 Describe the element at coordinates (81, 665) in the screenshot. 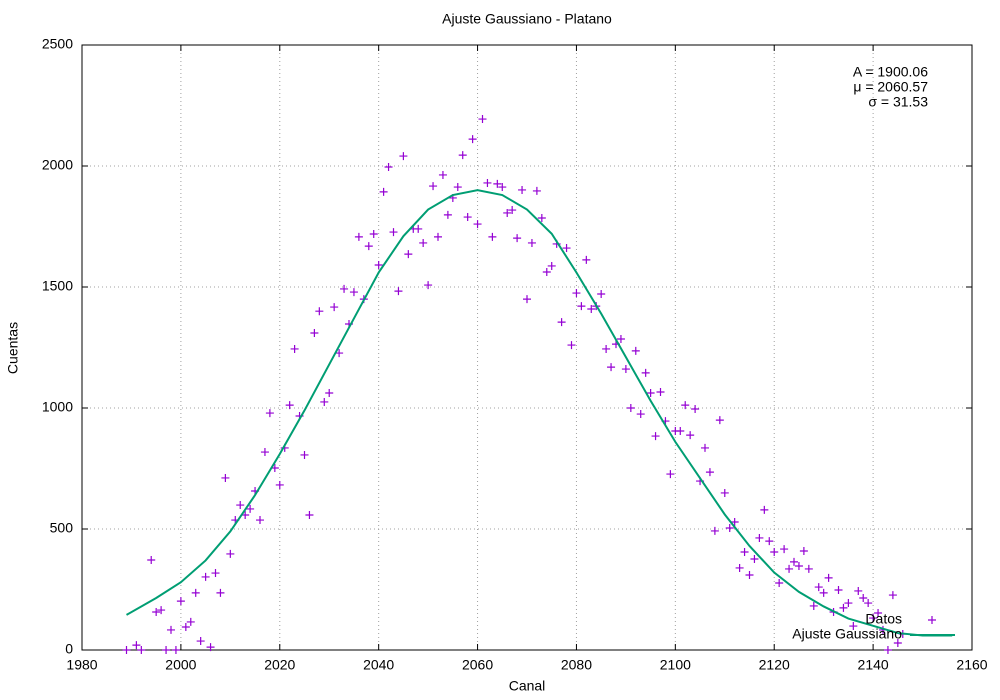

I see `x-tick-label: 1980` at that location.